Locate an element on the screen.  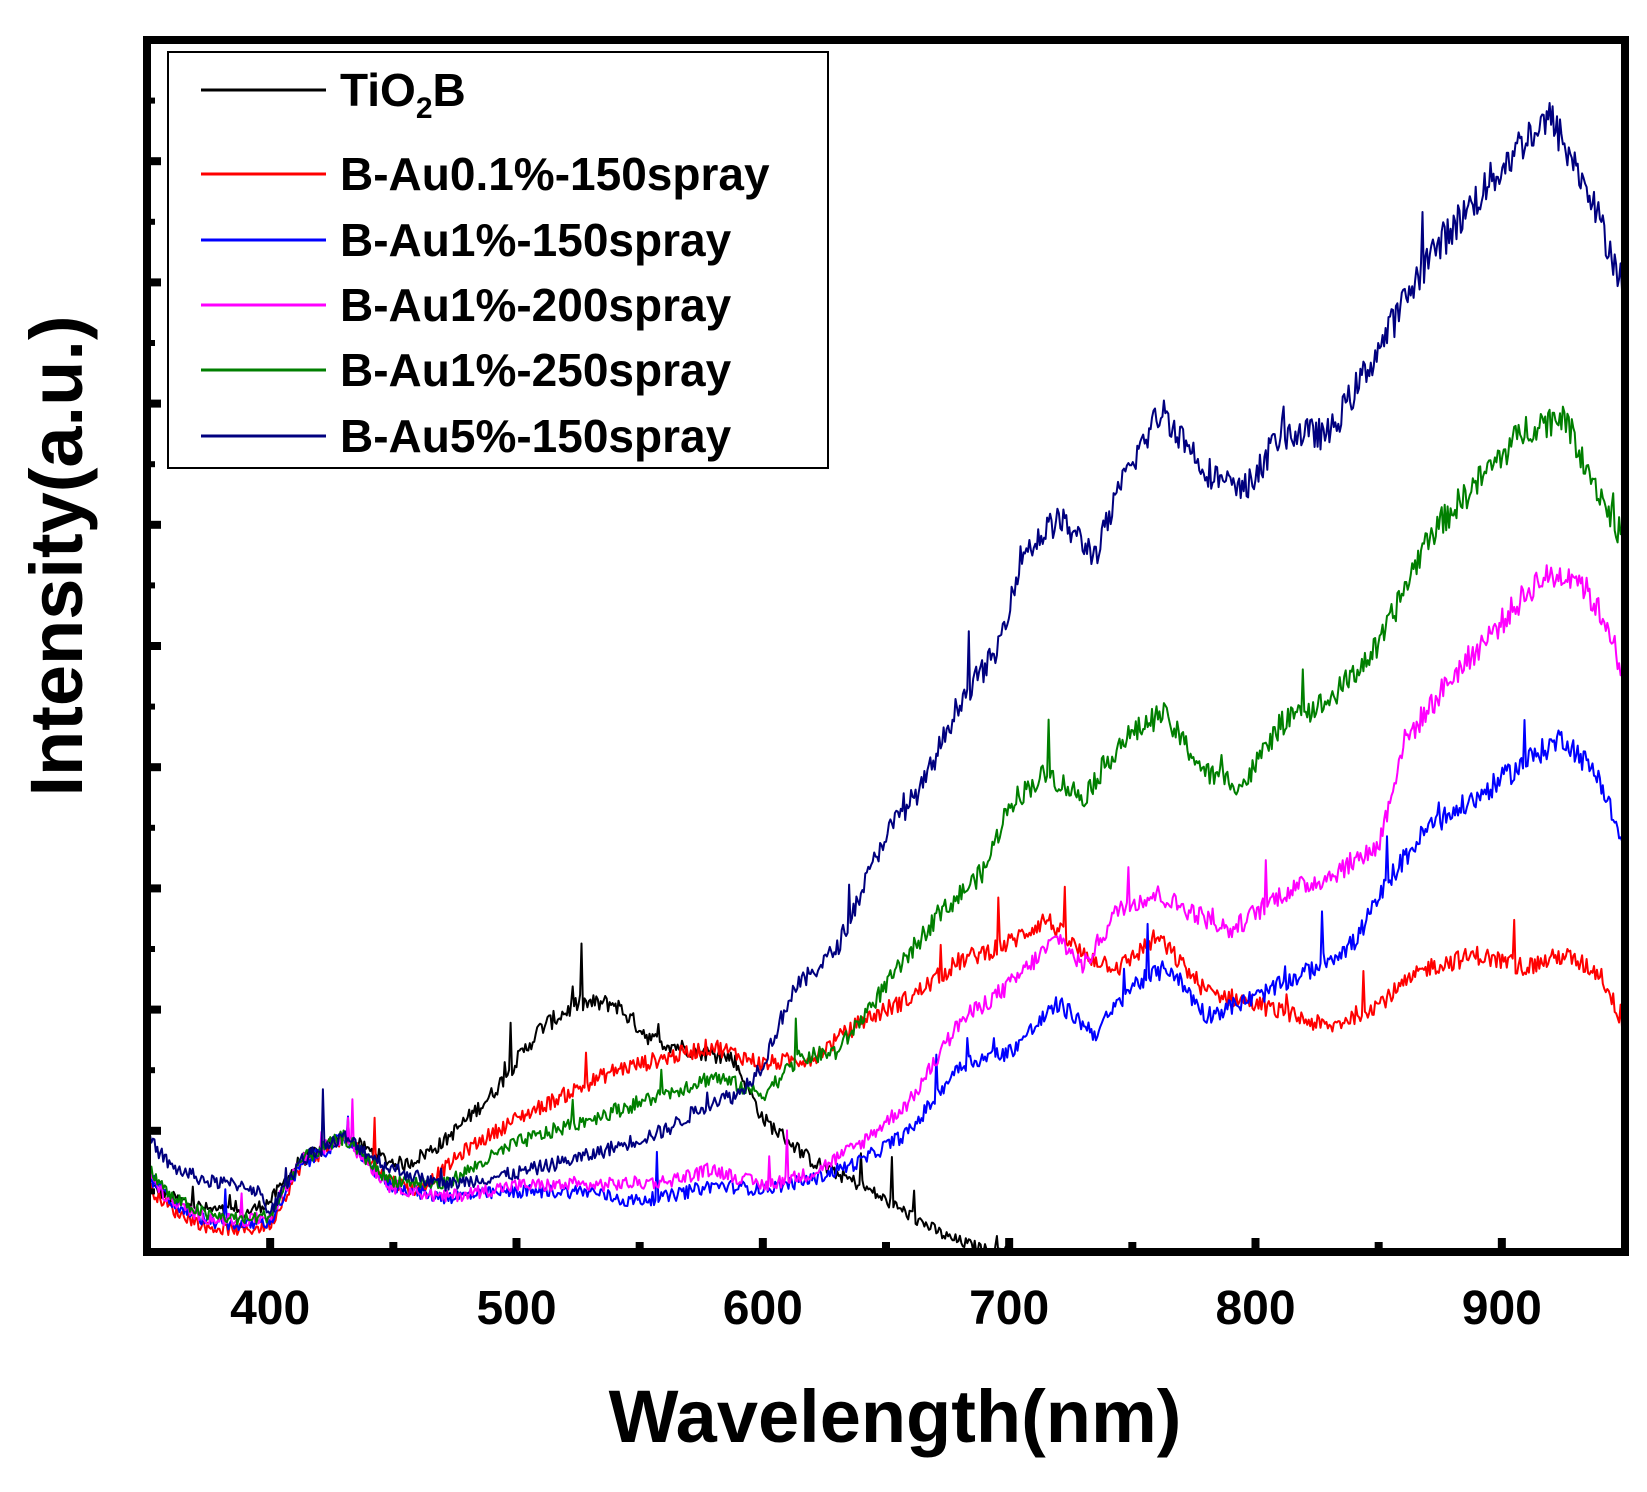
x-tick-label: 700 is located at coordinates (1009, 1308).